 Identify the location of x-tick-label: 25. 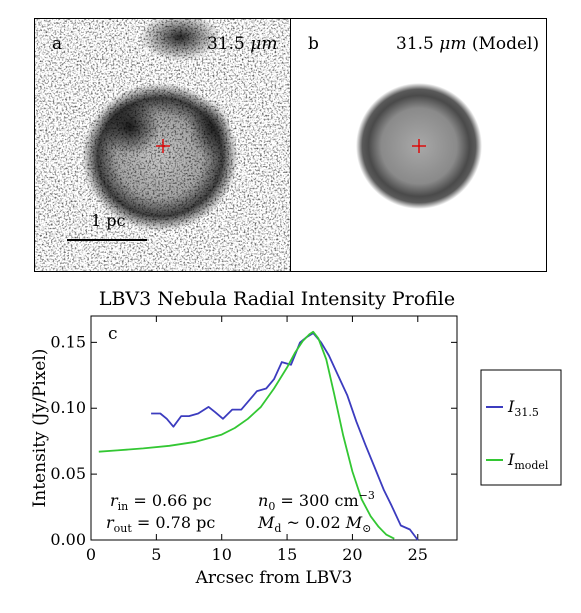
(418, 554).